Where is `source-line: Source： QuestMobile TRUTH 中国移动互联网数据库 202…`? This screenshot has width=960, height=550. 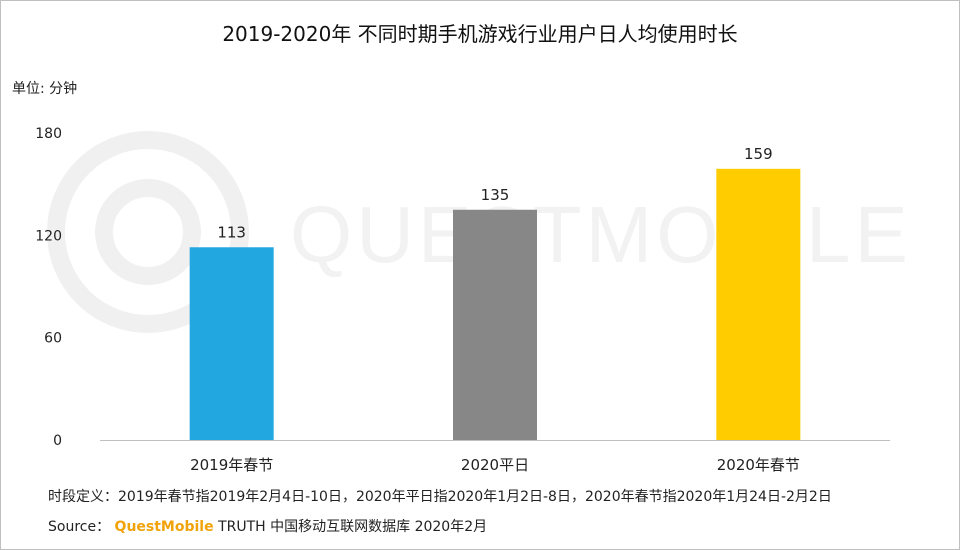 source-line: Source： QuestMobile TRUTH 中国移动互联网数据库 202… is located at coordinates (267, 526).